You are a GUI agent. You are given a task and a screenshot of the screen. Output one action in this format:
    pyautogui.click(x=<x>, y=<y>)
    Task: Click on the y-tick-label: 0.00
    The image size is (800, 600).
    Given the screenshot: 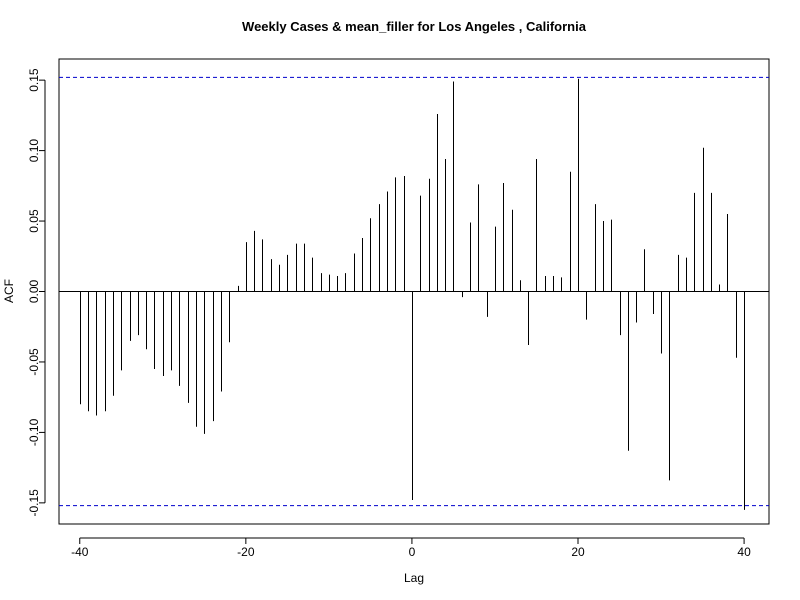 What is the action you would take?
    pyautogui.click(x=34, y=291)
    